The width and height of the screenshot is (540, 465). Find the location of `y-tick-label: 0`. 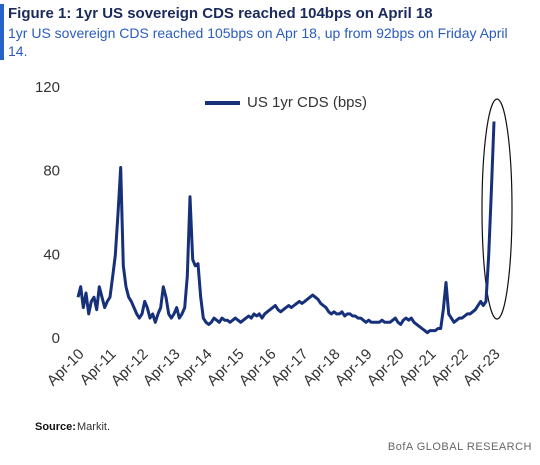

y-tick-label: 0 is located at coordinates (56, 338).